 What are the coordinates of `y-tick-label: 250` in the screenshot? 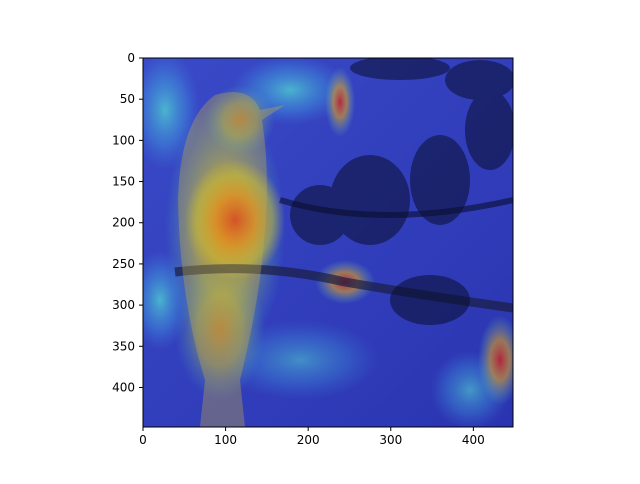 It's located at (123, 264).